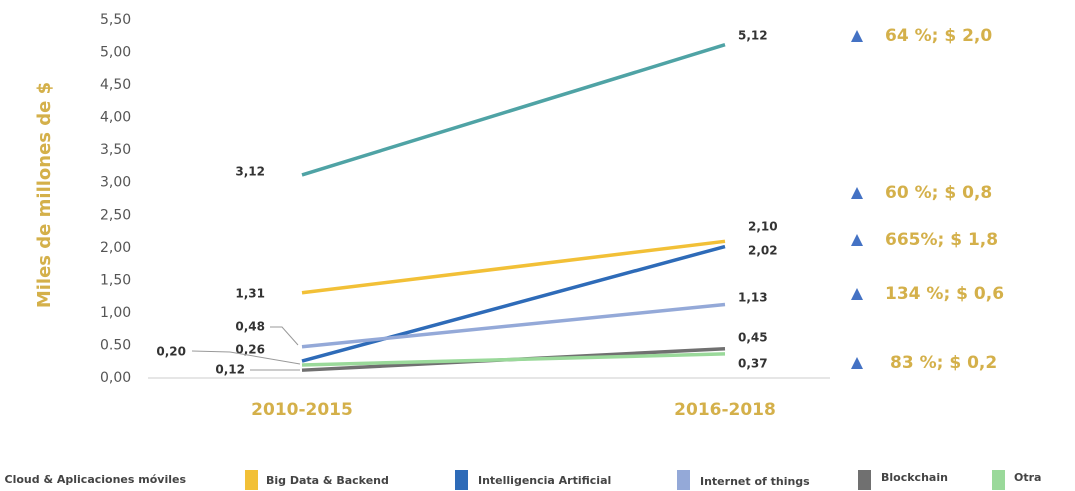  What do you see at coordinates (44, 195) in the screenshot?
I see `y-axis-label: Miles de millones de $` at bounding box center [44, 195].